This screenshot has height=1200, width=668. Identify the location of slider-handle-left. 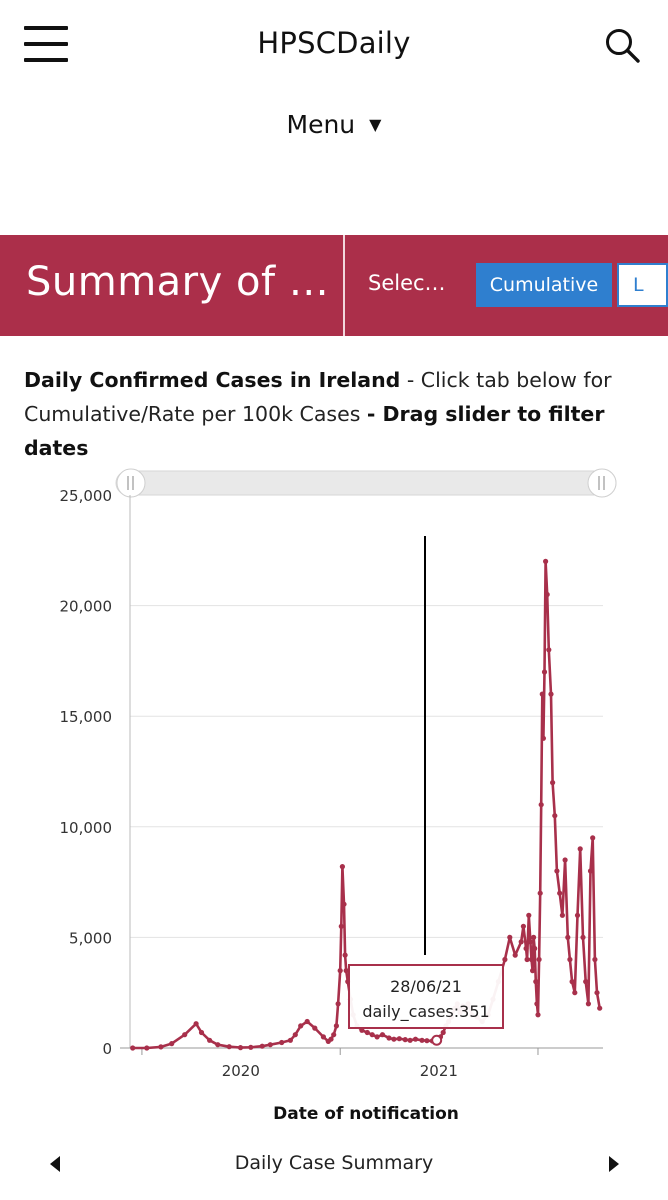
(131, 483).